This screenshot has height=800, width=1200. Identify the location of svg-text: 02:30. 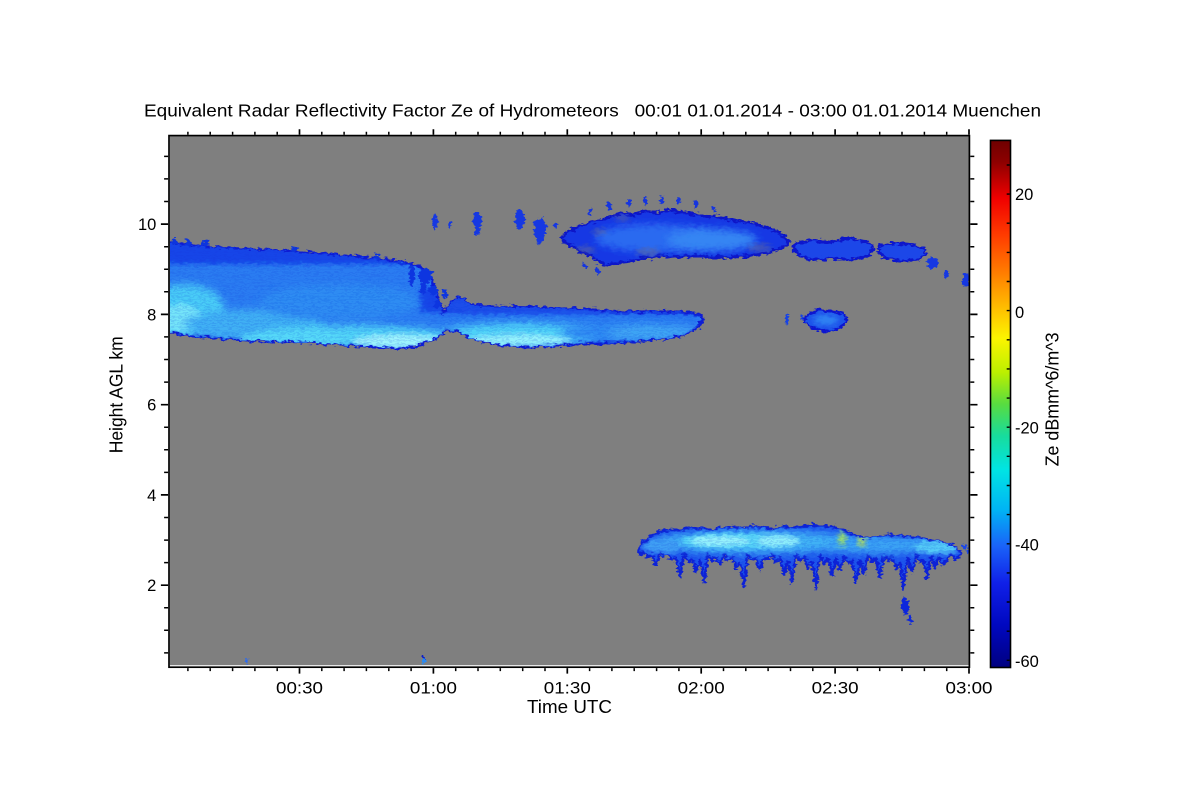
(835, 689).